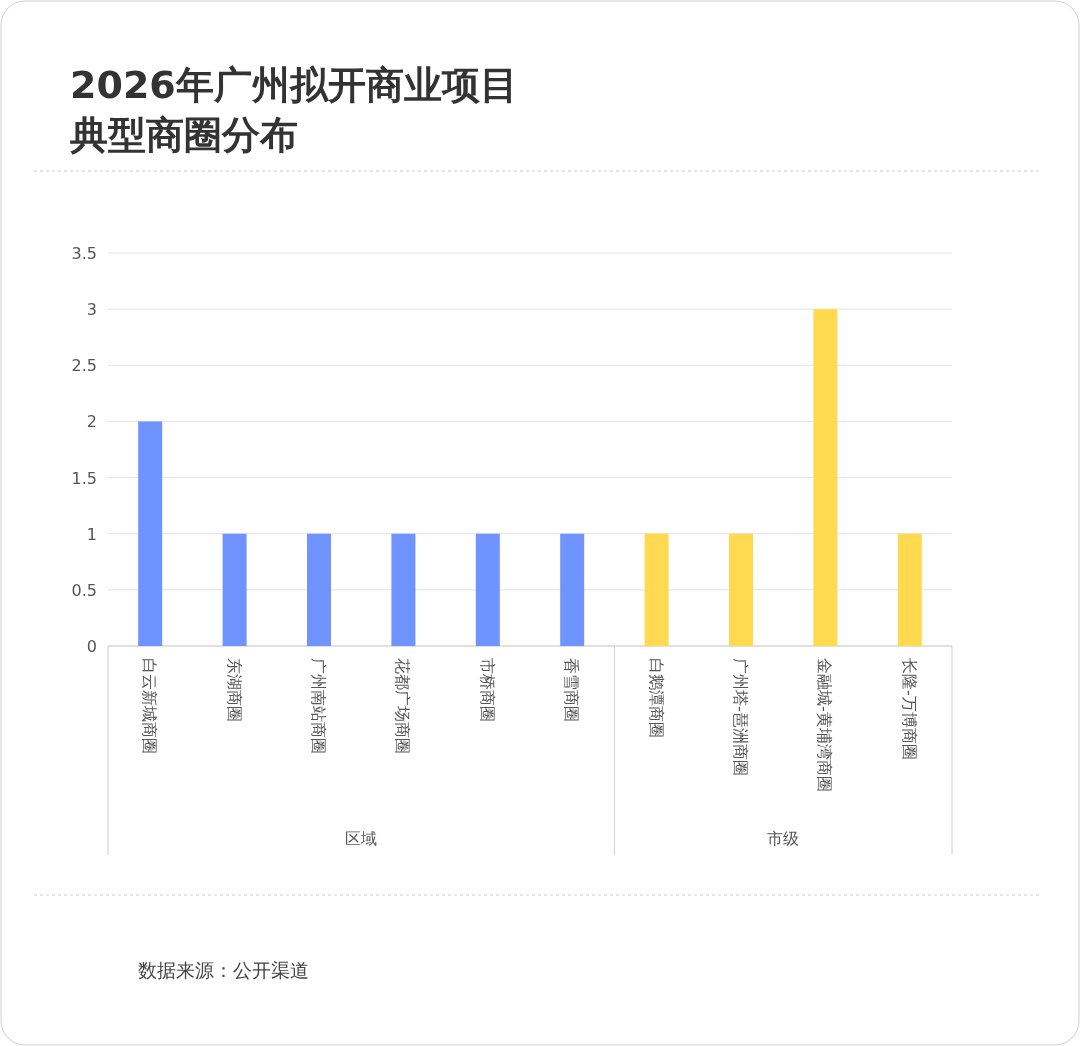 The height and width of the screenshot is (1046, 1080). I want to click on x-tick-label: 广州塔-琶洲商圈, so click(740, 717).